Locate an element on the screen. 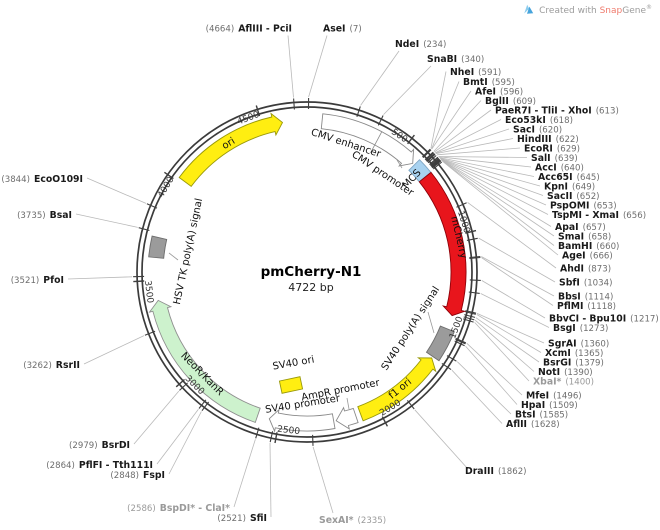  enzyme-label: SexAI* (2335) is located at coordinates (352, 520).